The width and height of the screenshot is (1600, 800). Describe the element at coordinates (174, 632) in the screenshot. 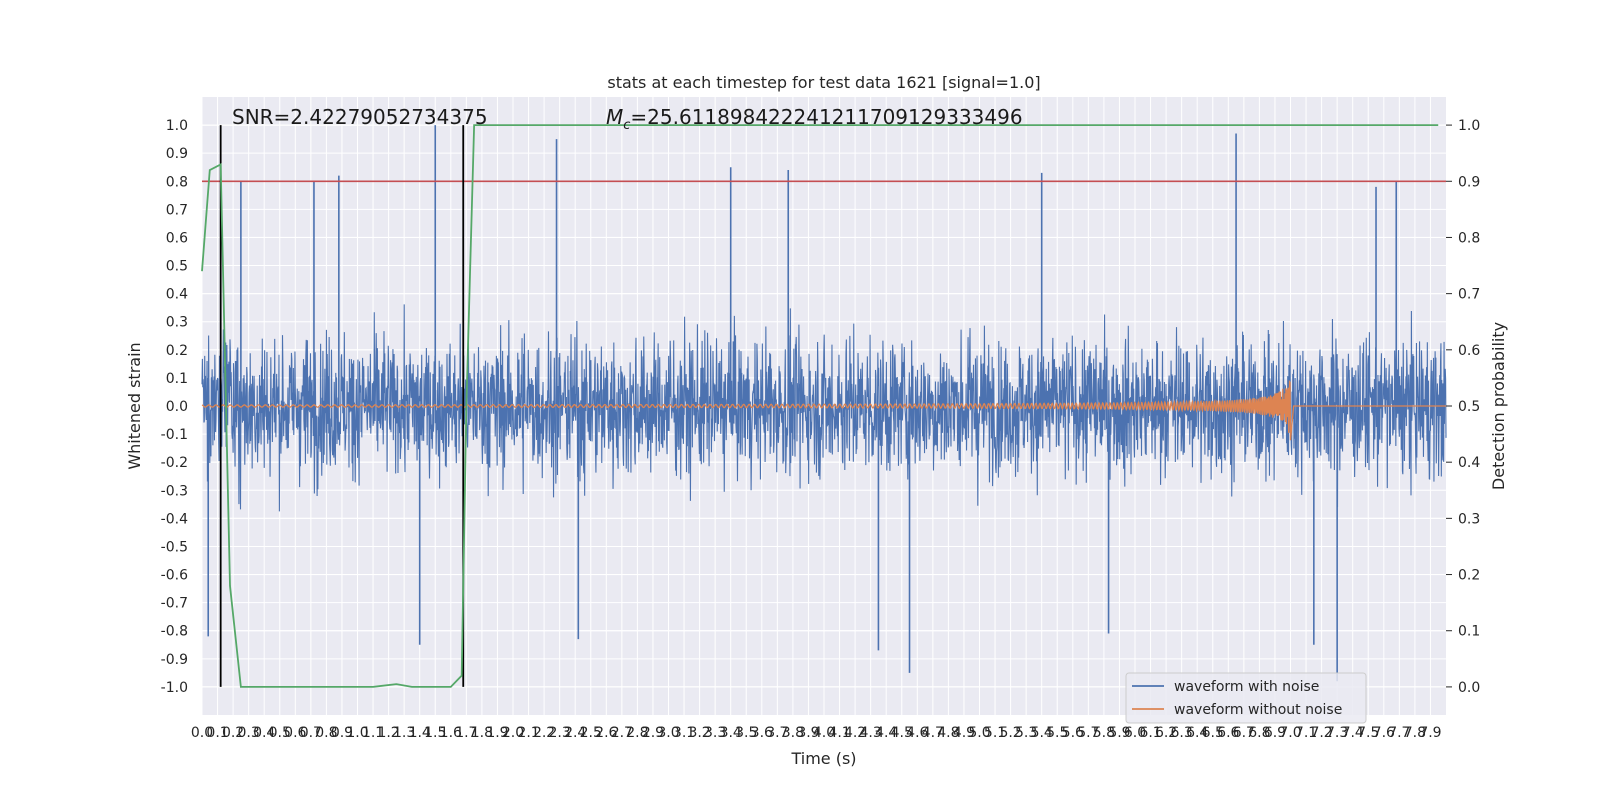

I see `y-tick-label: -0.8` at that location.